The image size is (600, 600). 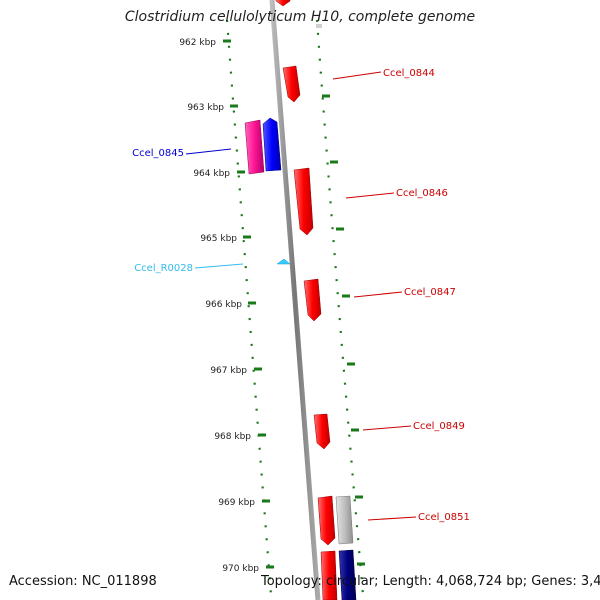 I want to click on gene-arrow-g3, so click(x=272, y=144).